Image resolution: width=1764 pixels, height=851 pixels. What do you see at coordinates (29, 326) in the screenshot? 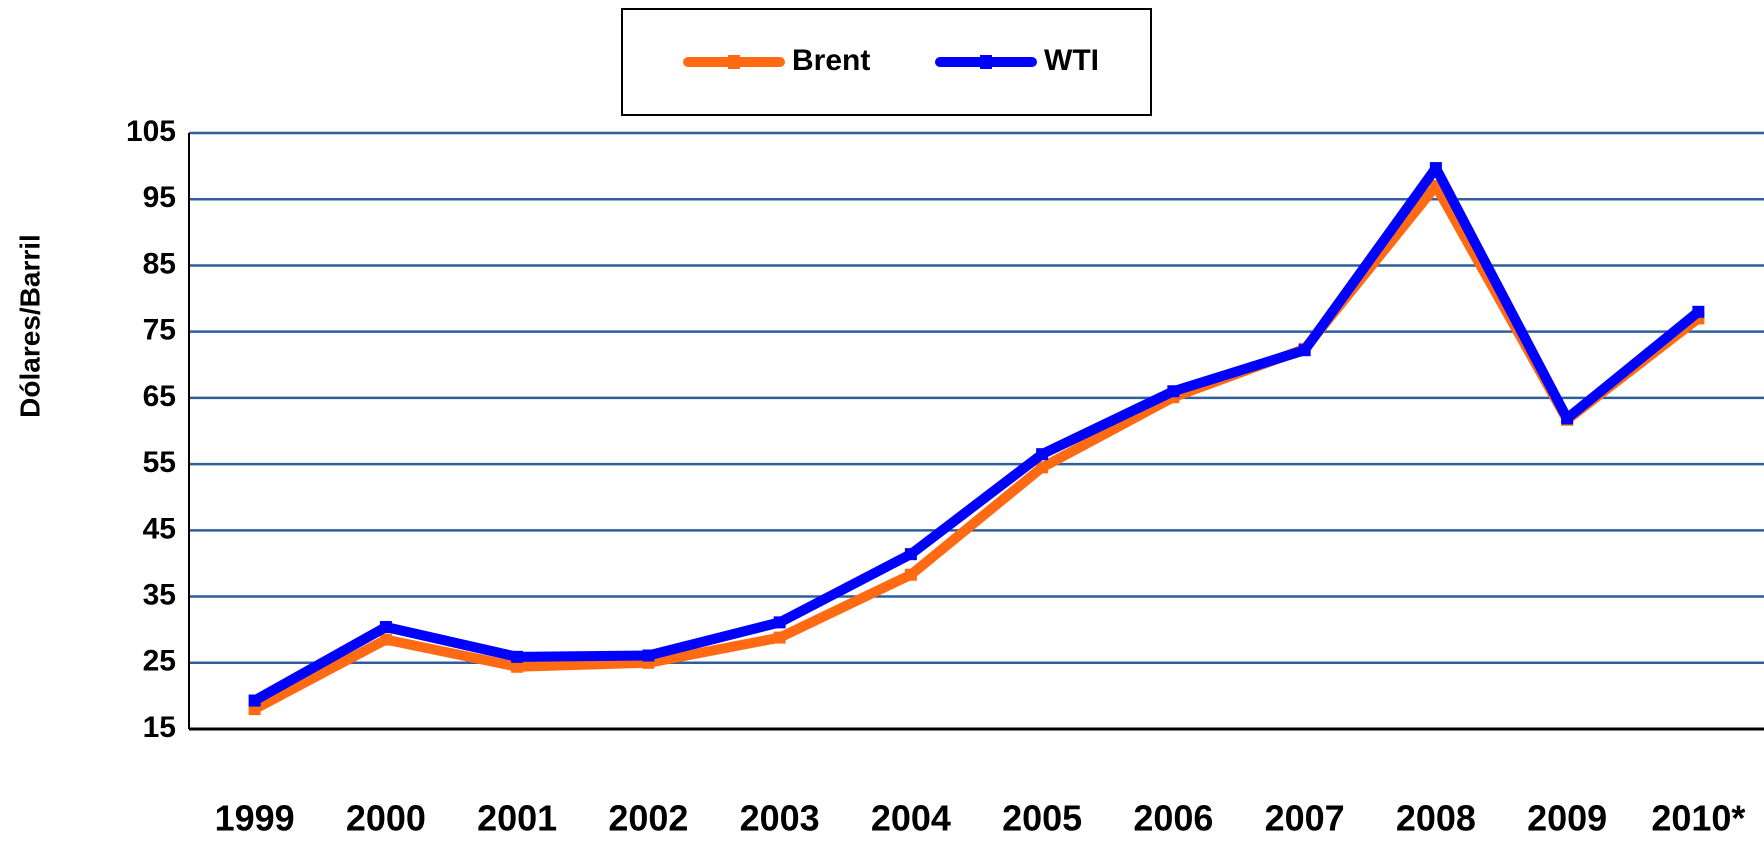
I see `y-axis-label: Dólares/Barril` at bounding box center [29, 326].